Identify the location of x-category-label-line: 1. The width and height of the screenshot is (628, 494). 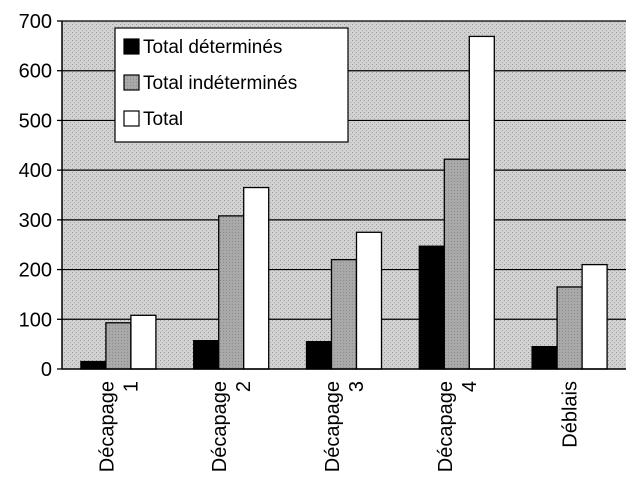
(131, 386).